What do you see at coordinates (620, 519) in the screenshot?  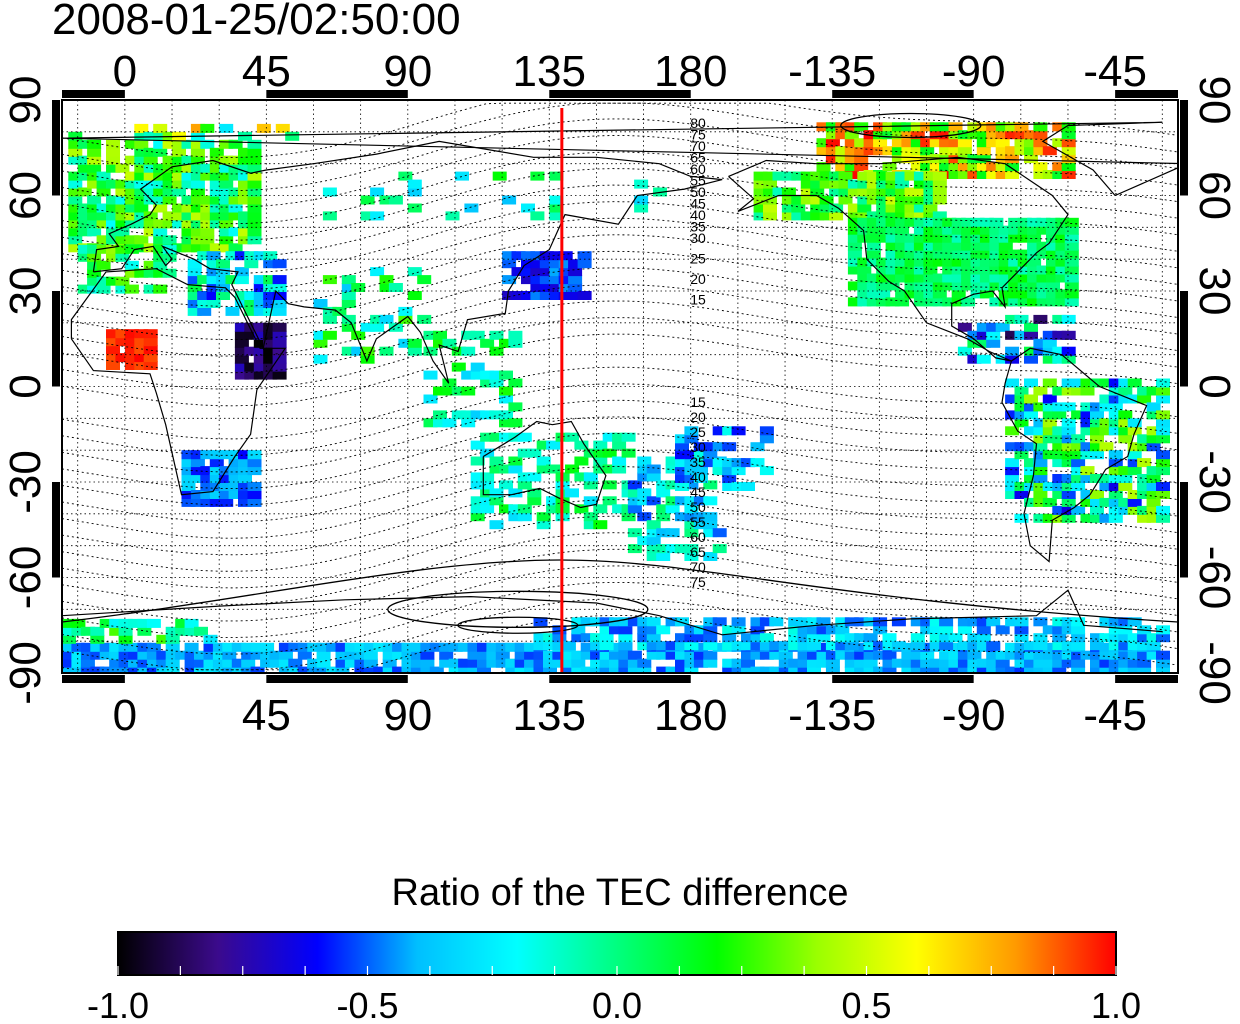 I see `magnetic-contour` at bounding box center [620, 519].